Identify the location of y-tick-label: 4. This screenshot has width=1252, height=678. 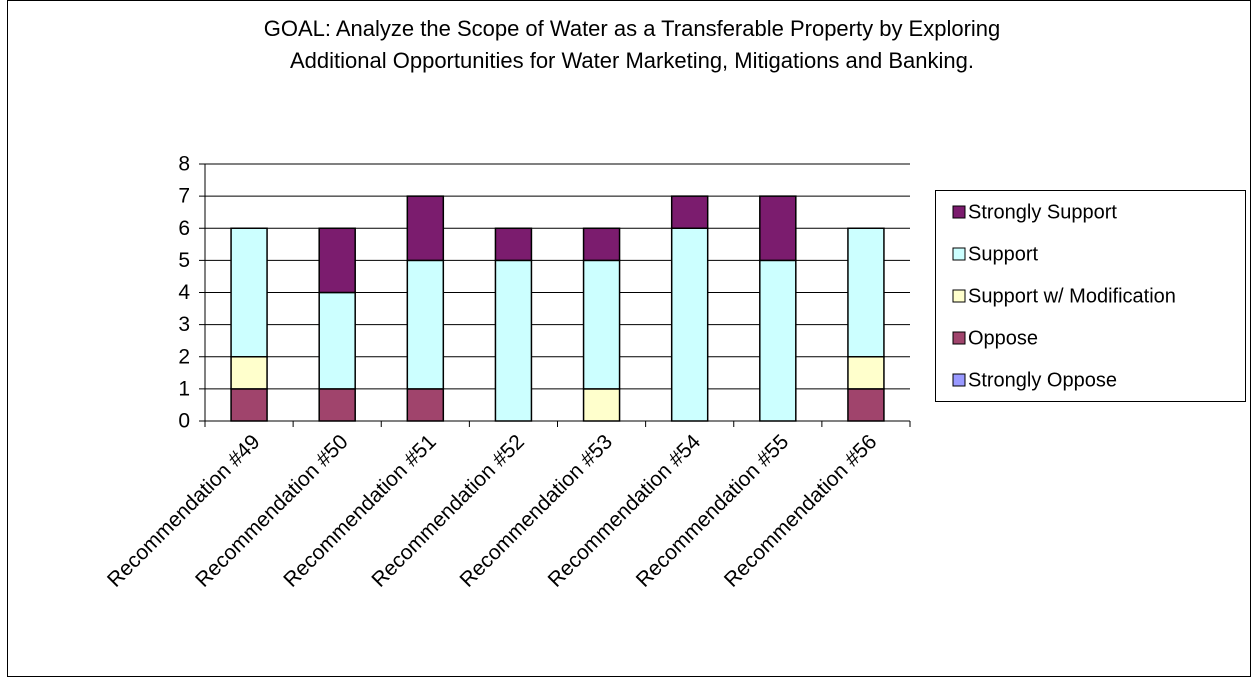
(184, 292).